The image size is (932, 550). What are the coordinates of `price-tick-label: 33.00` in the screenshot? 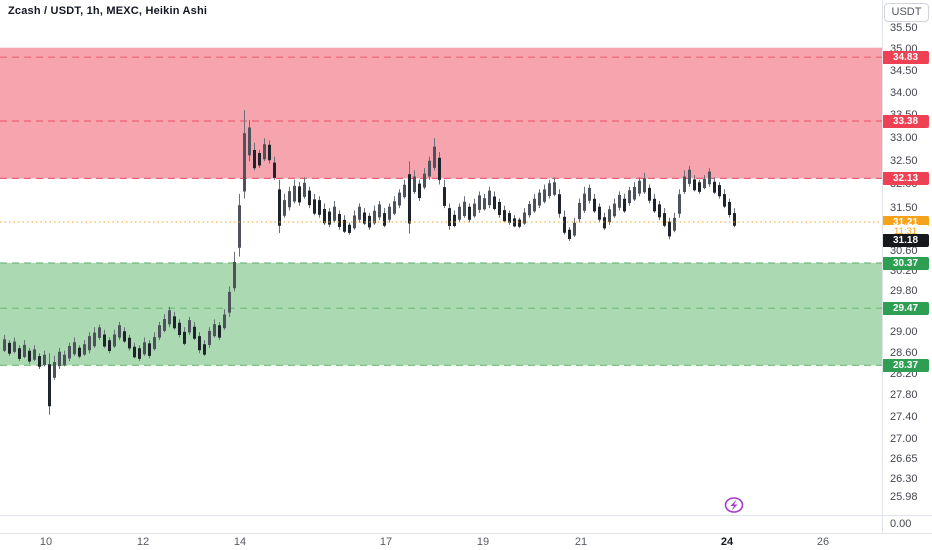 It's located at (904, 137).